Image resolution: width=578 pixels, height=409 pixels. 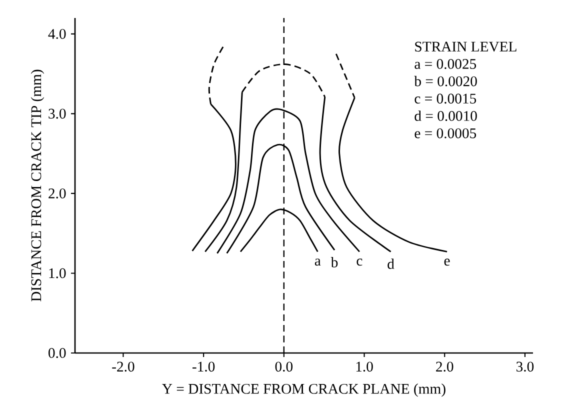 What do you see at coordinates (447, 262) in the screenshot?
I see `series-label: e` at bounding box center [447, 262].